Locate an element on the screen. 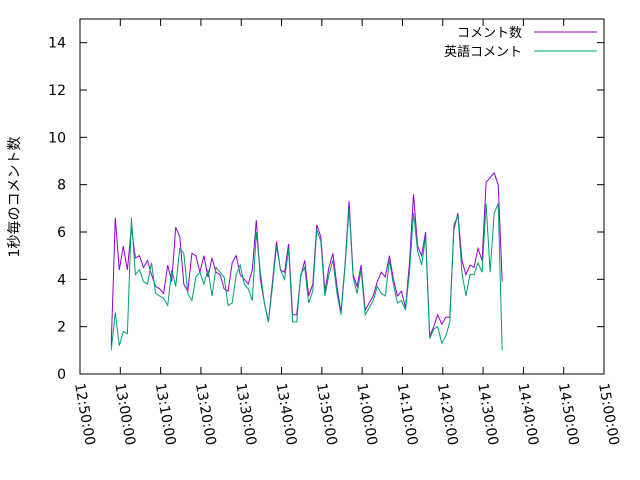 This screenshot has width=640, height=480. x-tick-label: 13:50:00 is located at coordinates (326, 414).